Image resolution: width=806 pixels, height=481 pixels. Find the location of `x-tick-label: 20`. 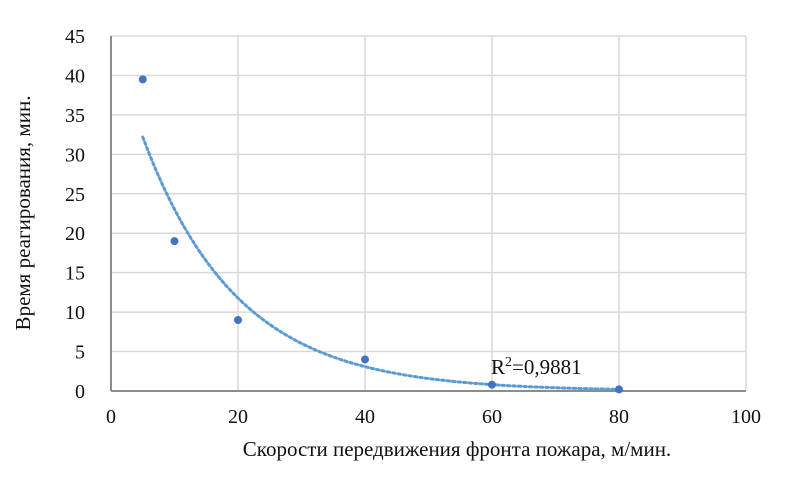

x-tick-label: 20 is located at coordinates (238, 417).